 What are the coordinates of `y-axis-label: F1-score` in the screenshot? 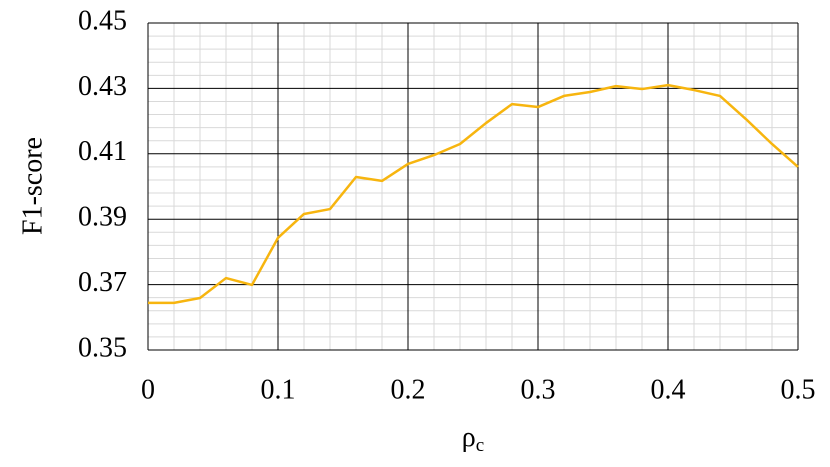 It's located at (32, 186).